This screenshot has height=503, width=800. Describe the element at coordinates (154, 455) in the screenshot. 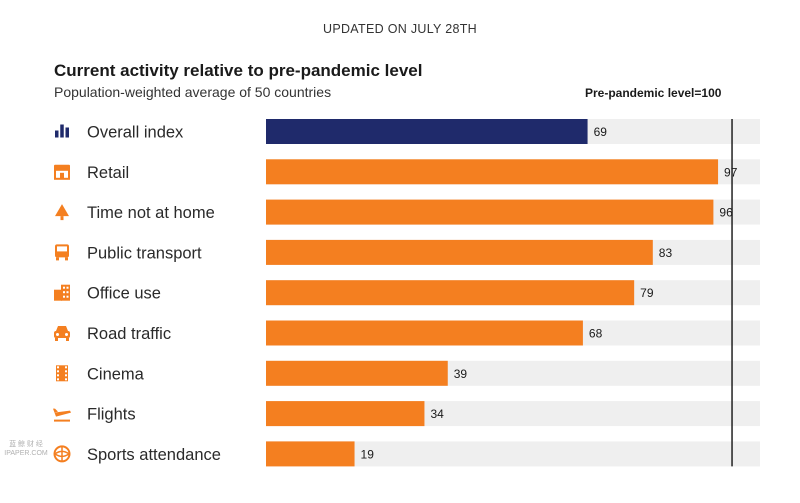

I see `category-label: Sports attendance` at that location.